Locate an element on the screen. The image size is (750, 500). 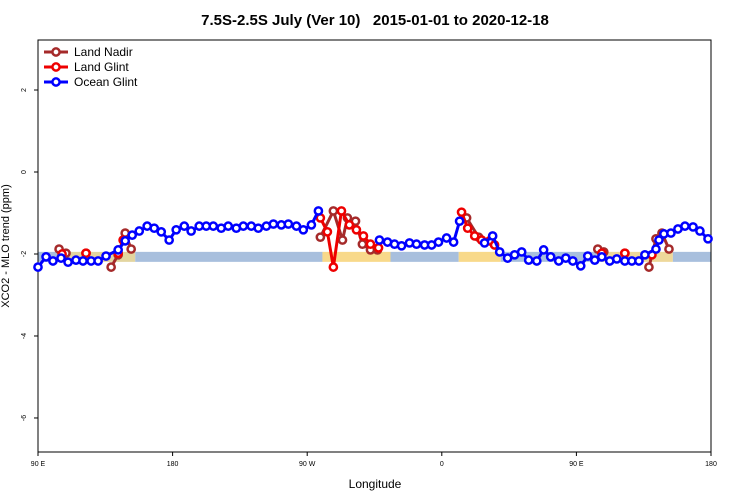
y-tick-label: -6 is located at coordinates (24, 418).